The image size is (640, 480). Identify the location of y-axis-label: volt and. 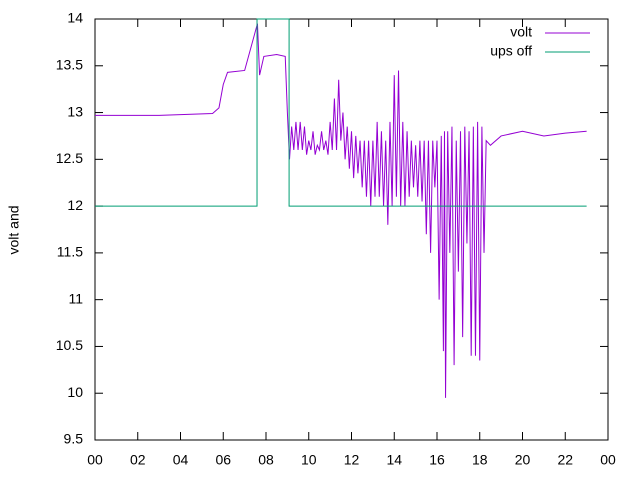
(14, 229).